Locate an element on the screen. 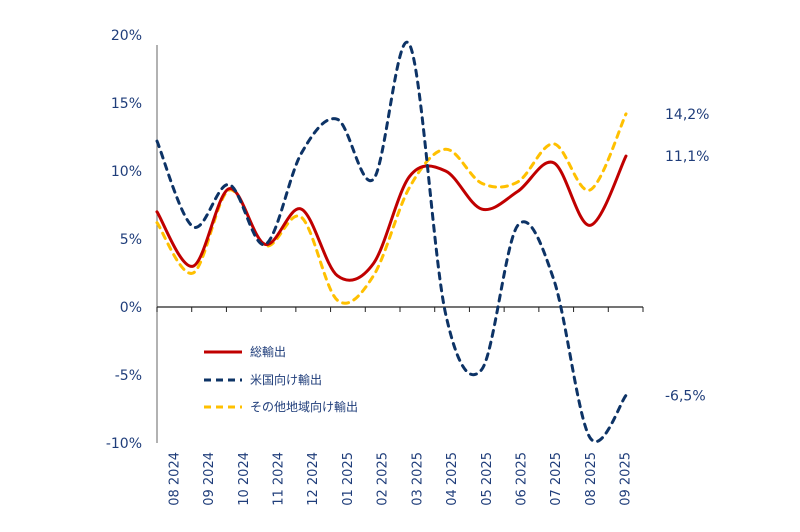  y-tick-label: 5% is located at coordinates (131, 240).